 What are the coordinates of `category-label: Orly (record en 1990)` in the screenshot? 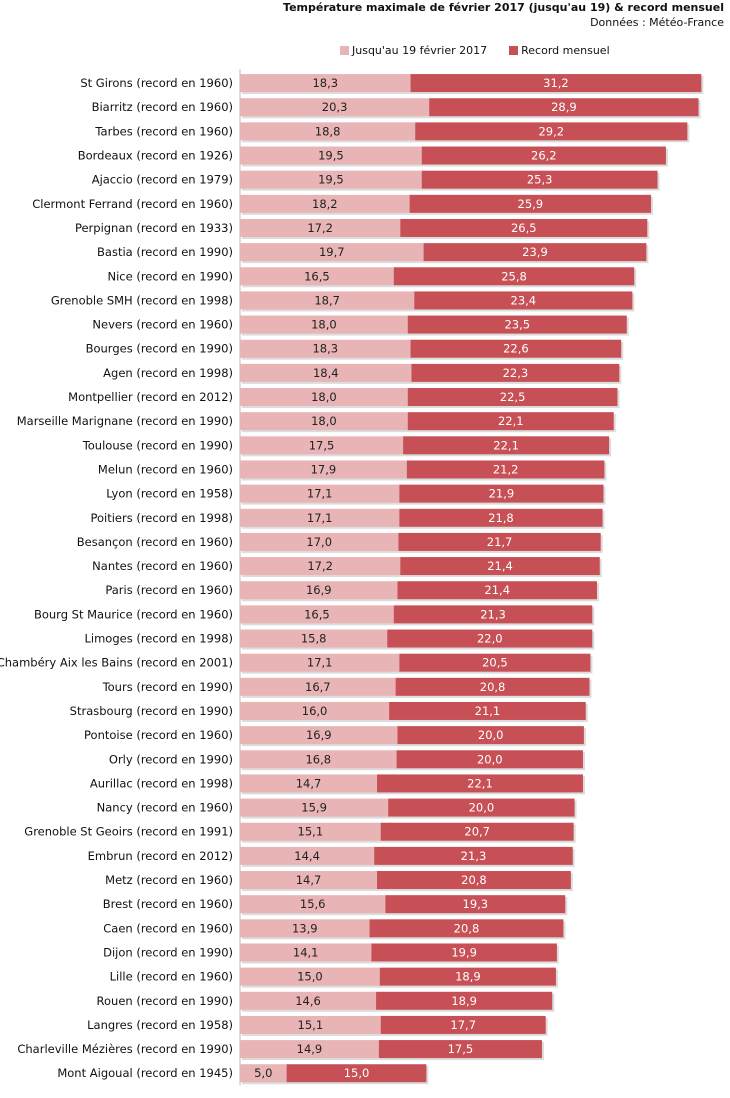 It's located at (171, 759).